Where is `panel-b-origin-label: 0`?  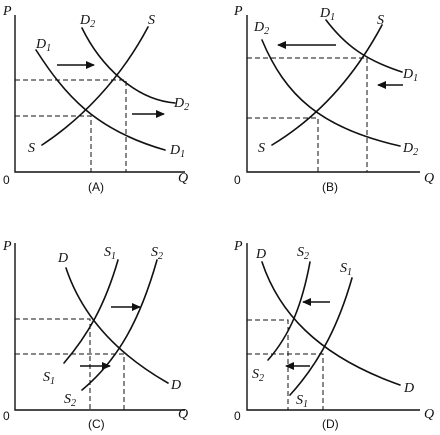 panel-b-origin-label: 0 is located at coordinates (237, 180).